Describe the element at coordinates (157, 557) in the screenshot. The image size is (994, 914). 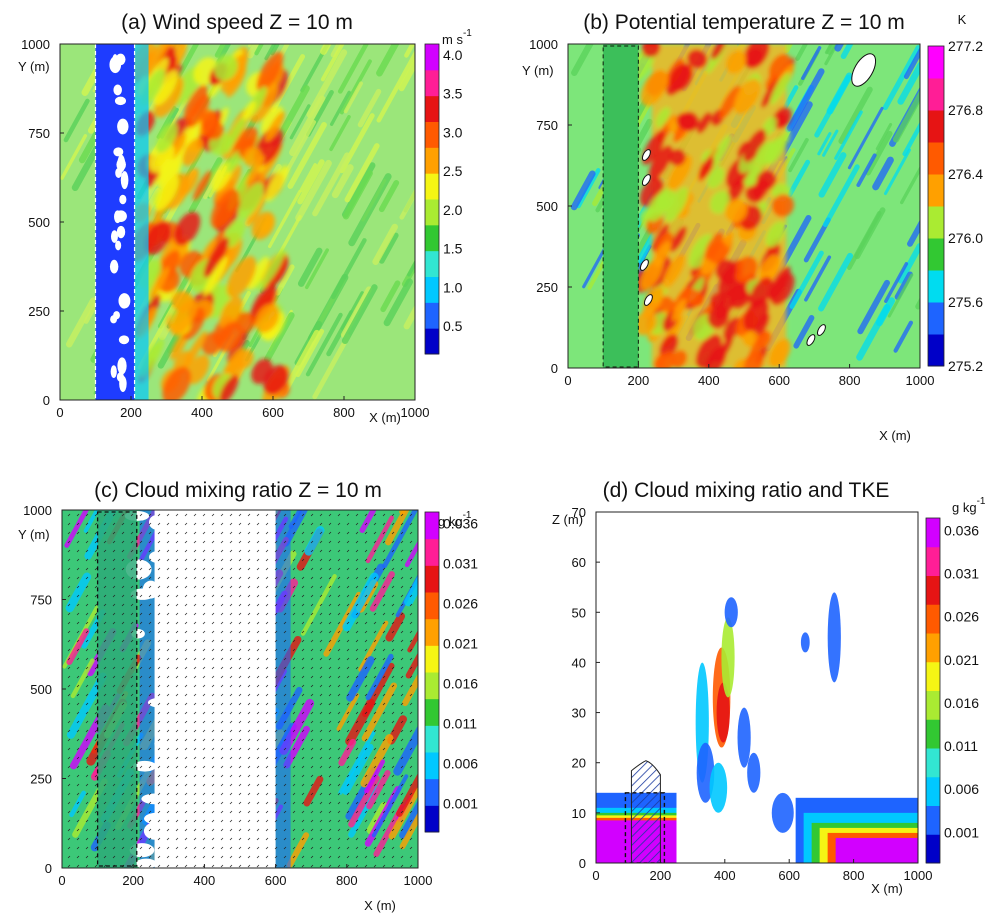
I see `clear-edge-patch` at that location.